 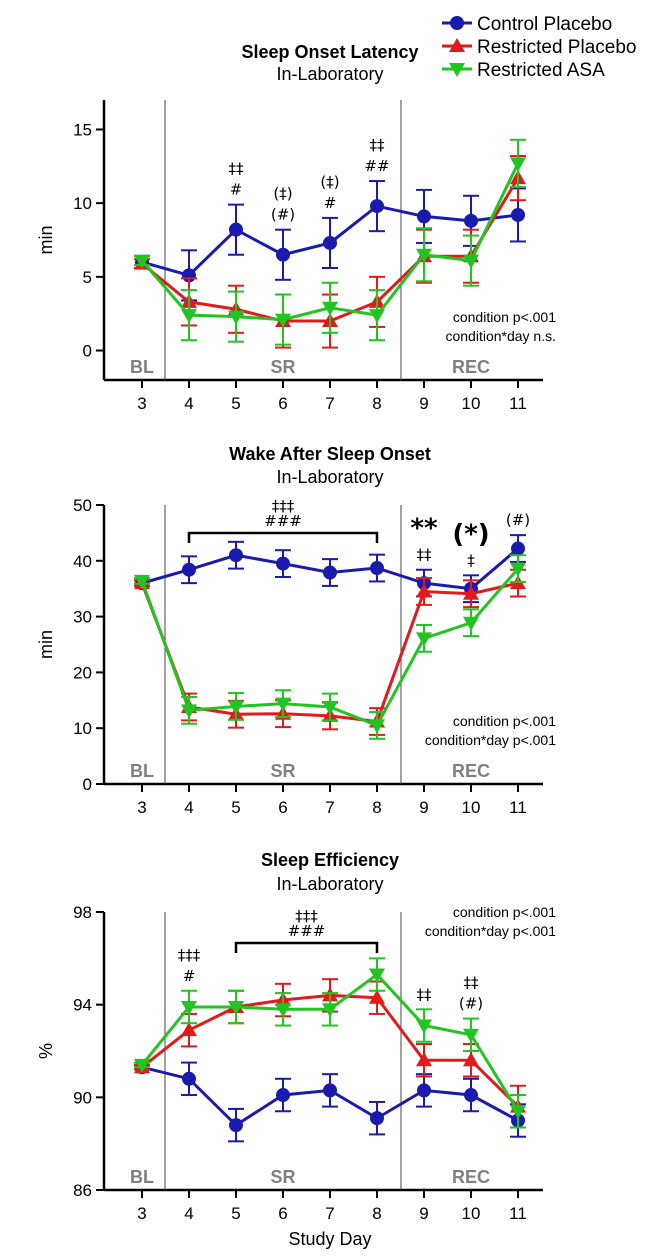 What do you see at coordinates (306, 947) in the screenshot?
I see `bracket` at bounding box center [306, 947].